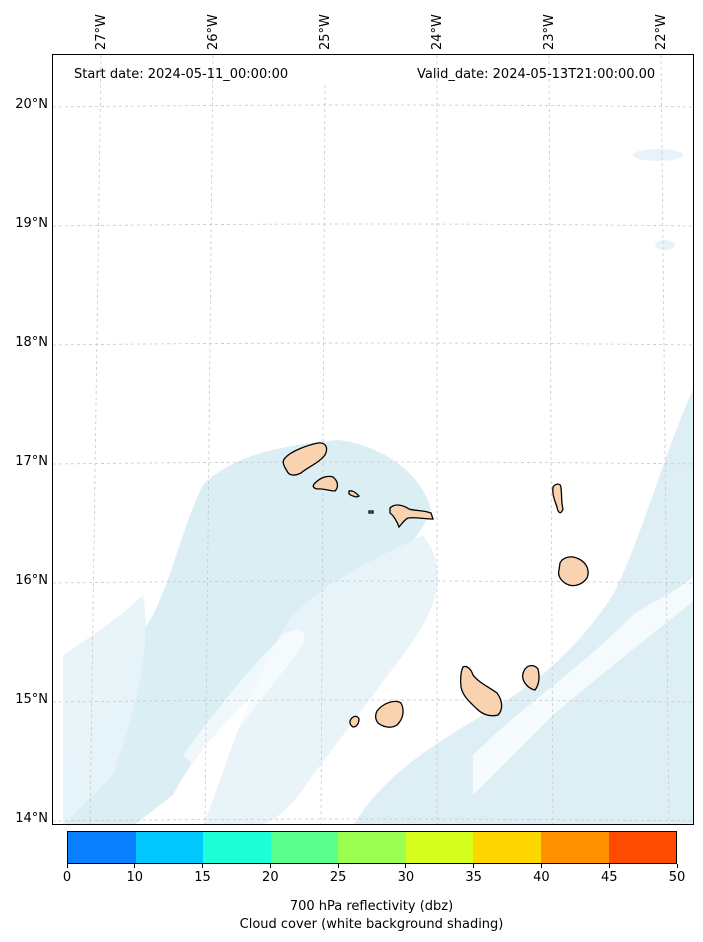  What do you see at coordinates (411, 516) in the screenshot?
I see `island-sao-nicolau` at bounding box center [411, 516].